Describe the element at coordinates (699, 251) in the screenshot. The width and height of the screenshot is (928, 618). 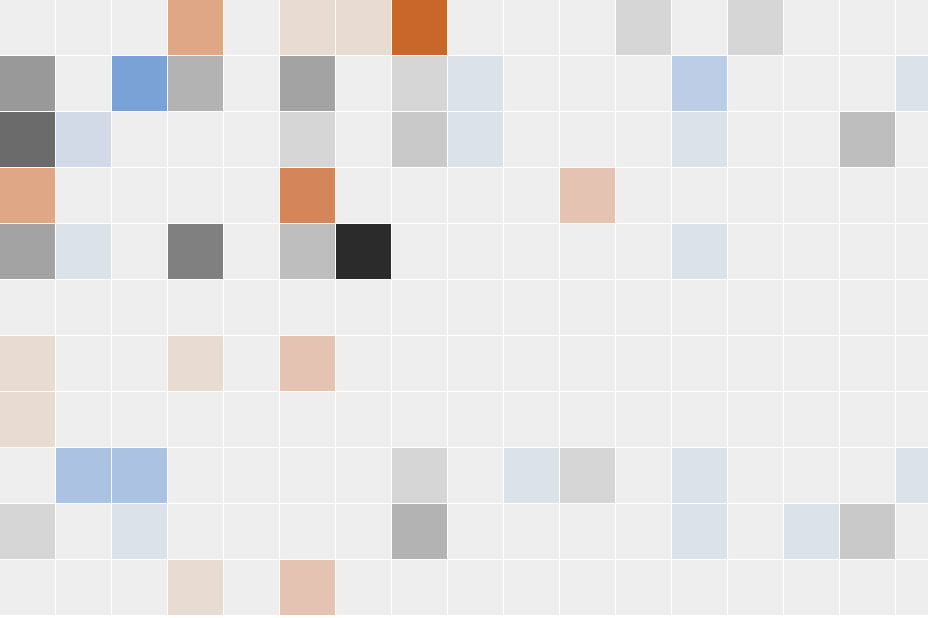
I see `heatmap-cell-r4-c12` at that location.